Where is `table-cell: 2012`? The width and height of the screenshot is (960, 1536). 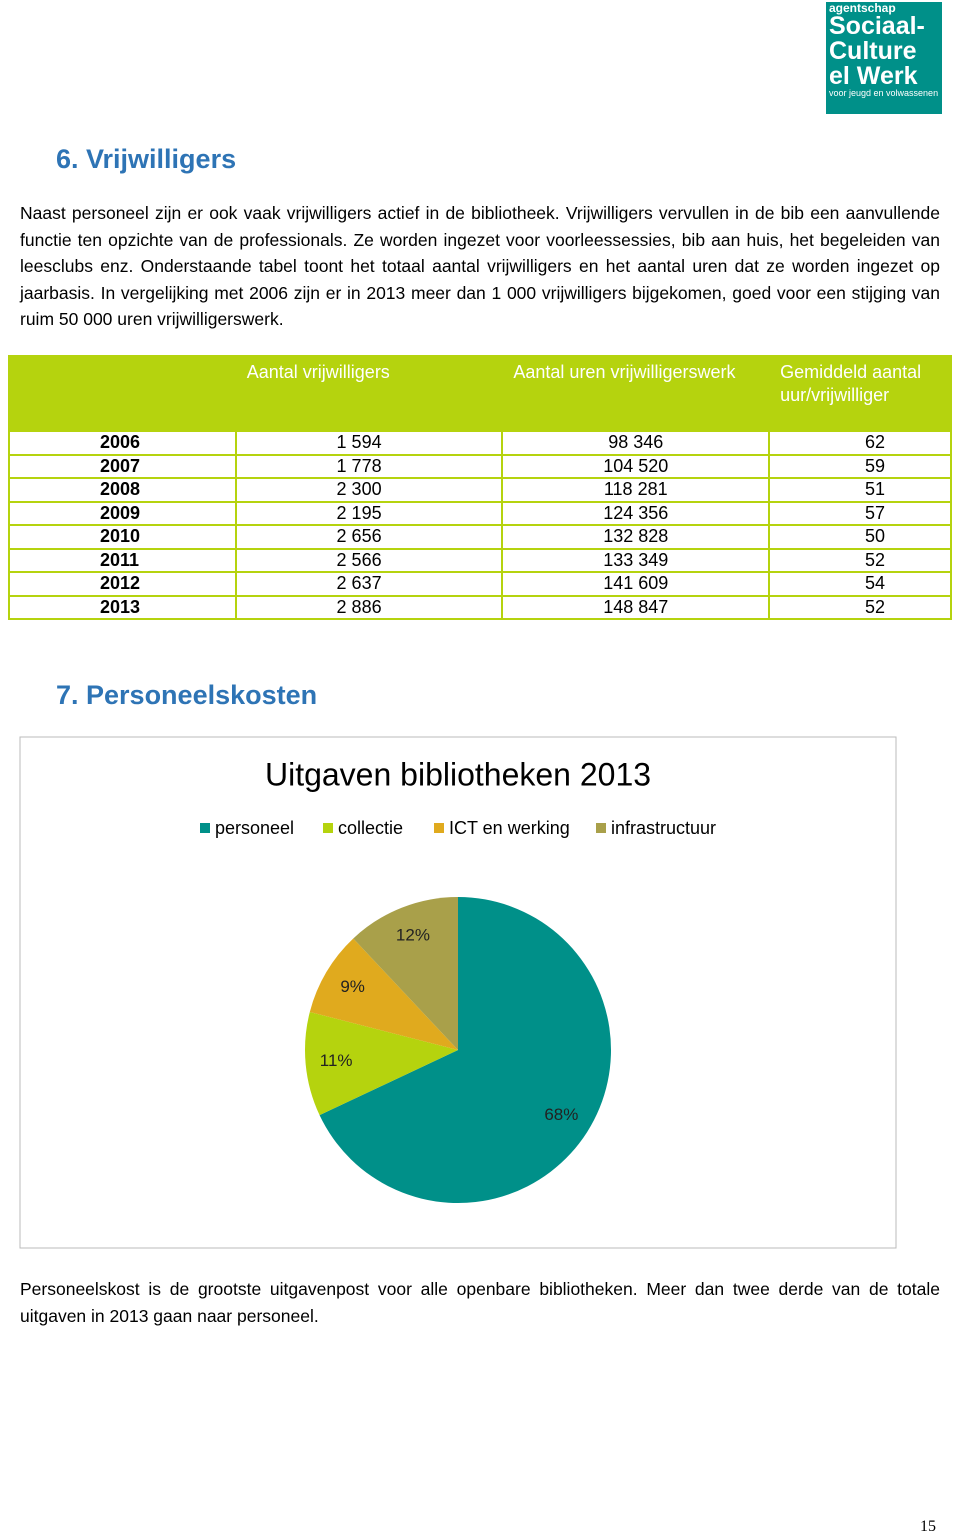 table-cell: 2012 is located at coordinates (122, 584).